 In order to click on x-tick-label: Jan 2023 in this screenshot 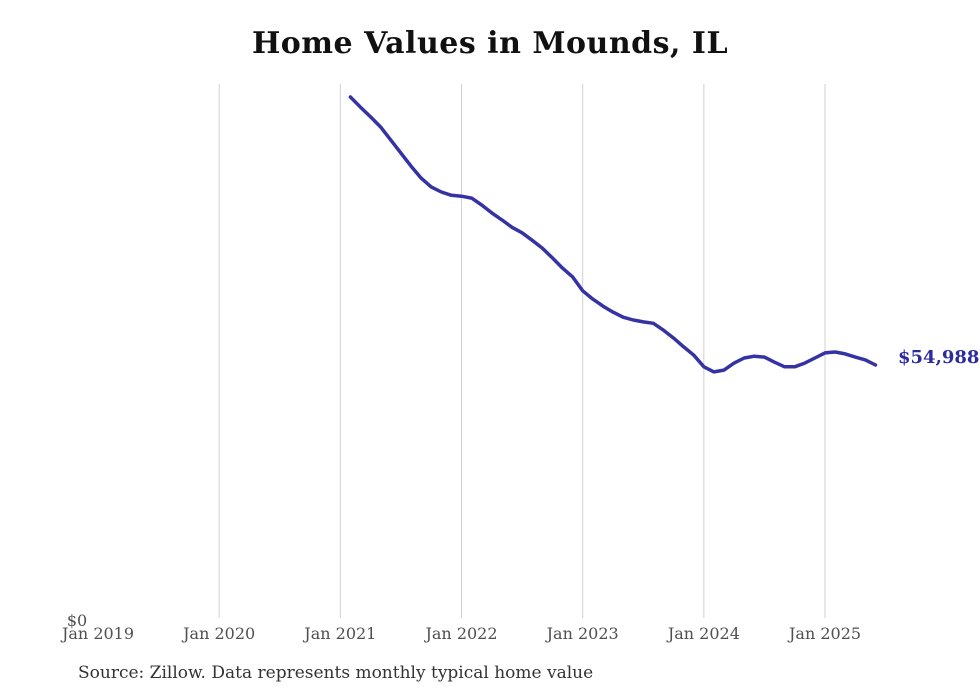, I will do `click(582, 633)`.